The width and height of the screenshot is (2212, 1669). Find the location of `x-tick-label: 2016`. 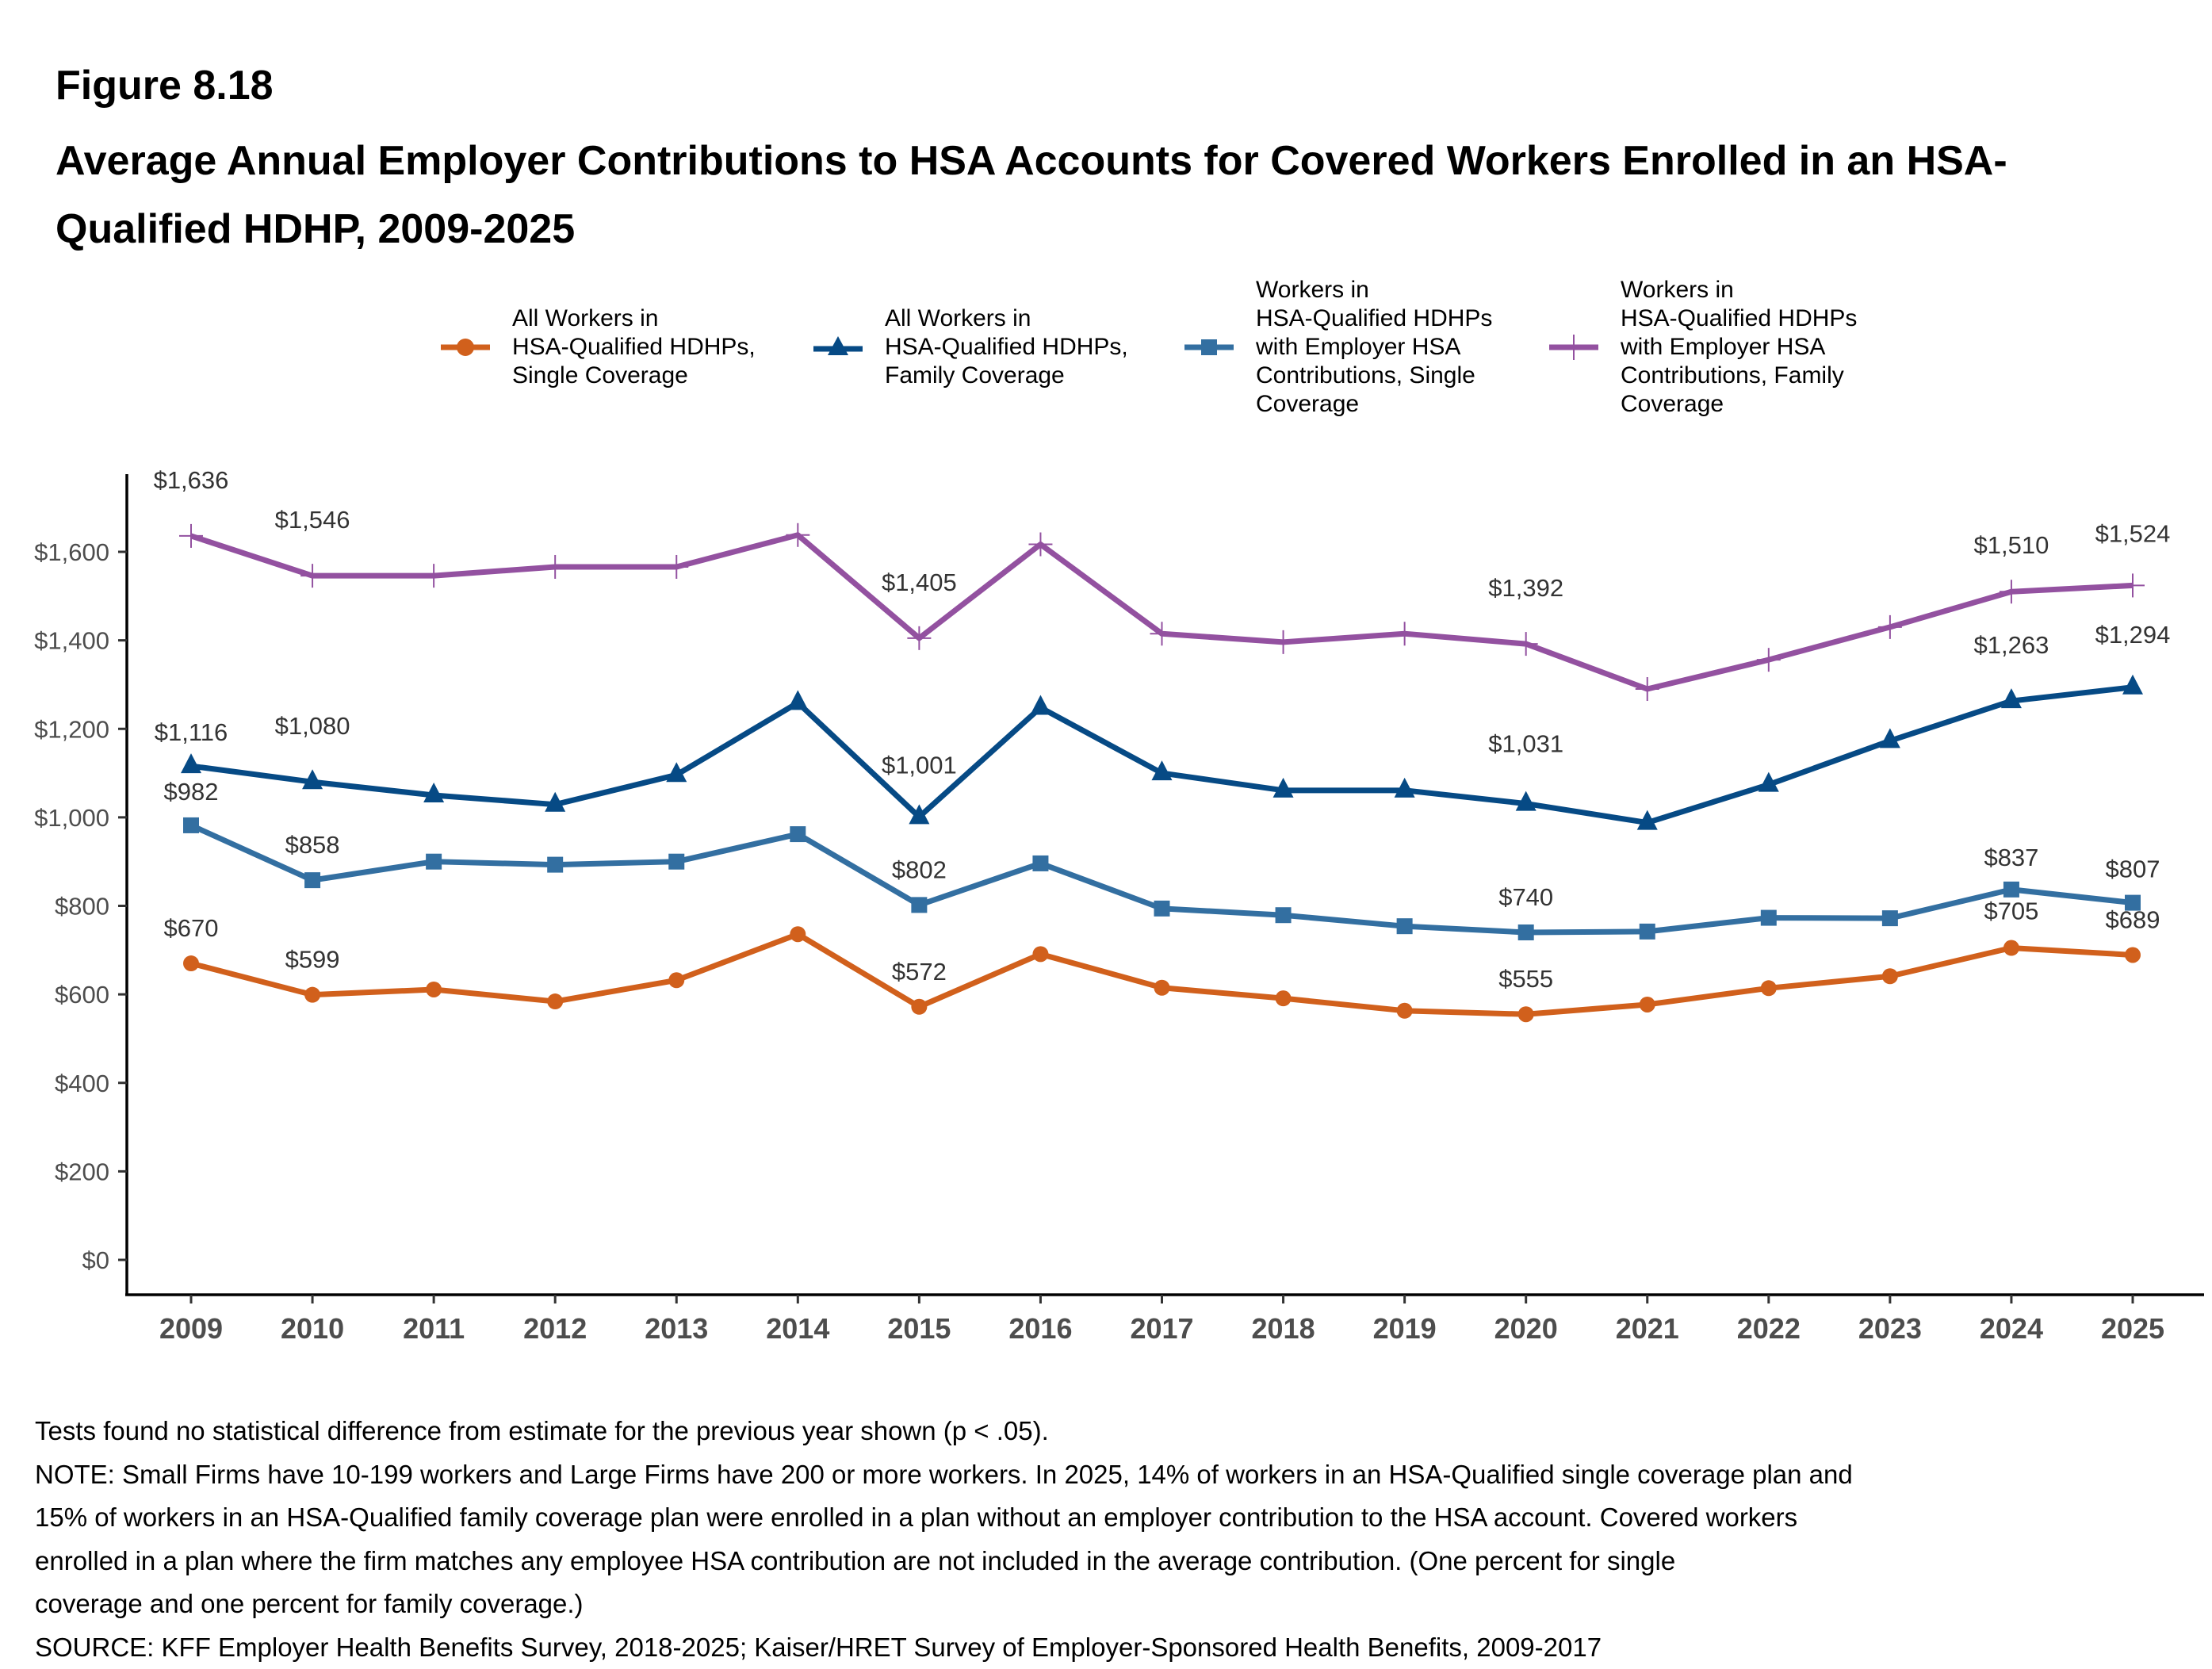

x-tick-label: 2016 is located at coordinates (1040, 1328).